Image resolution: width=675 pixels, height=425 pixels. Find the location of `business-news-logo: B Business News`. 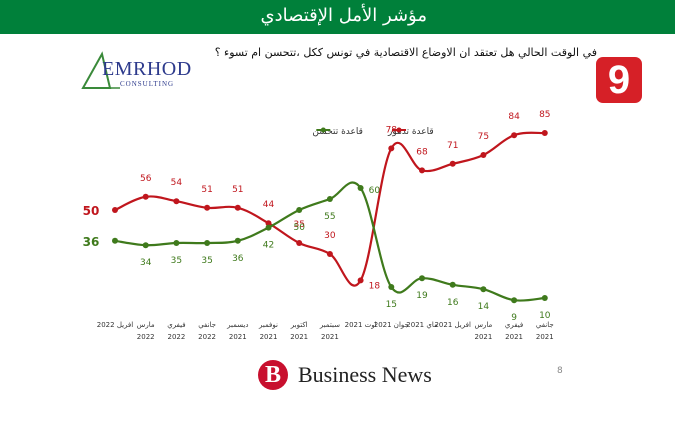

business-news-logo: B Business News is located at coordinates (358, 375).